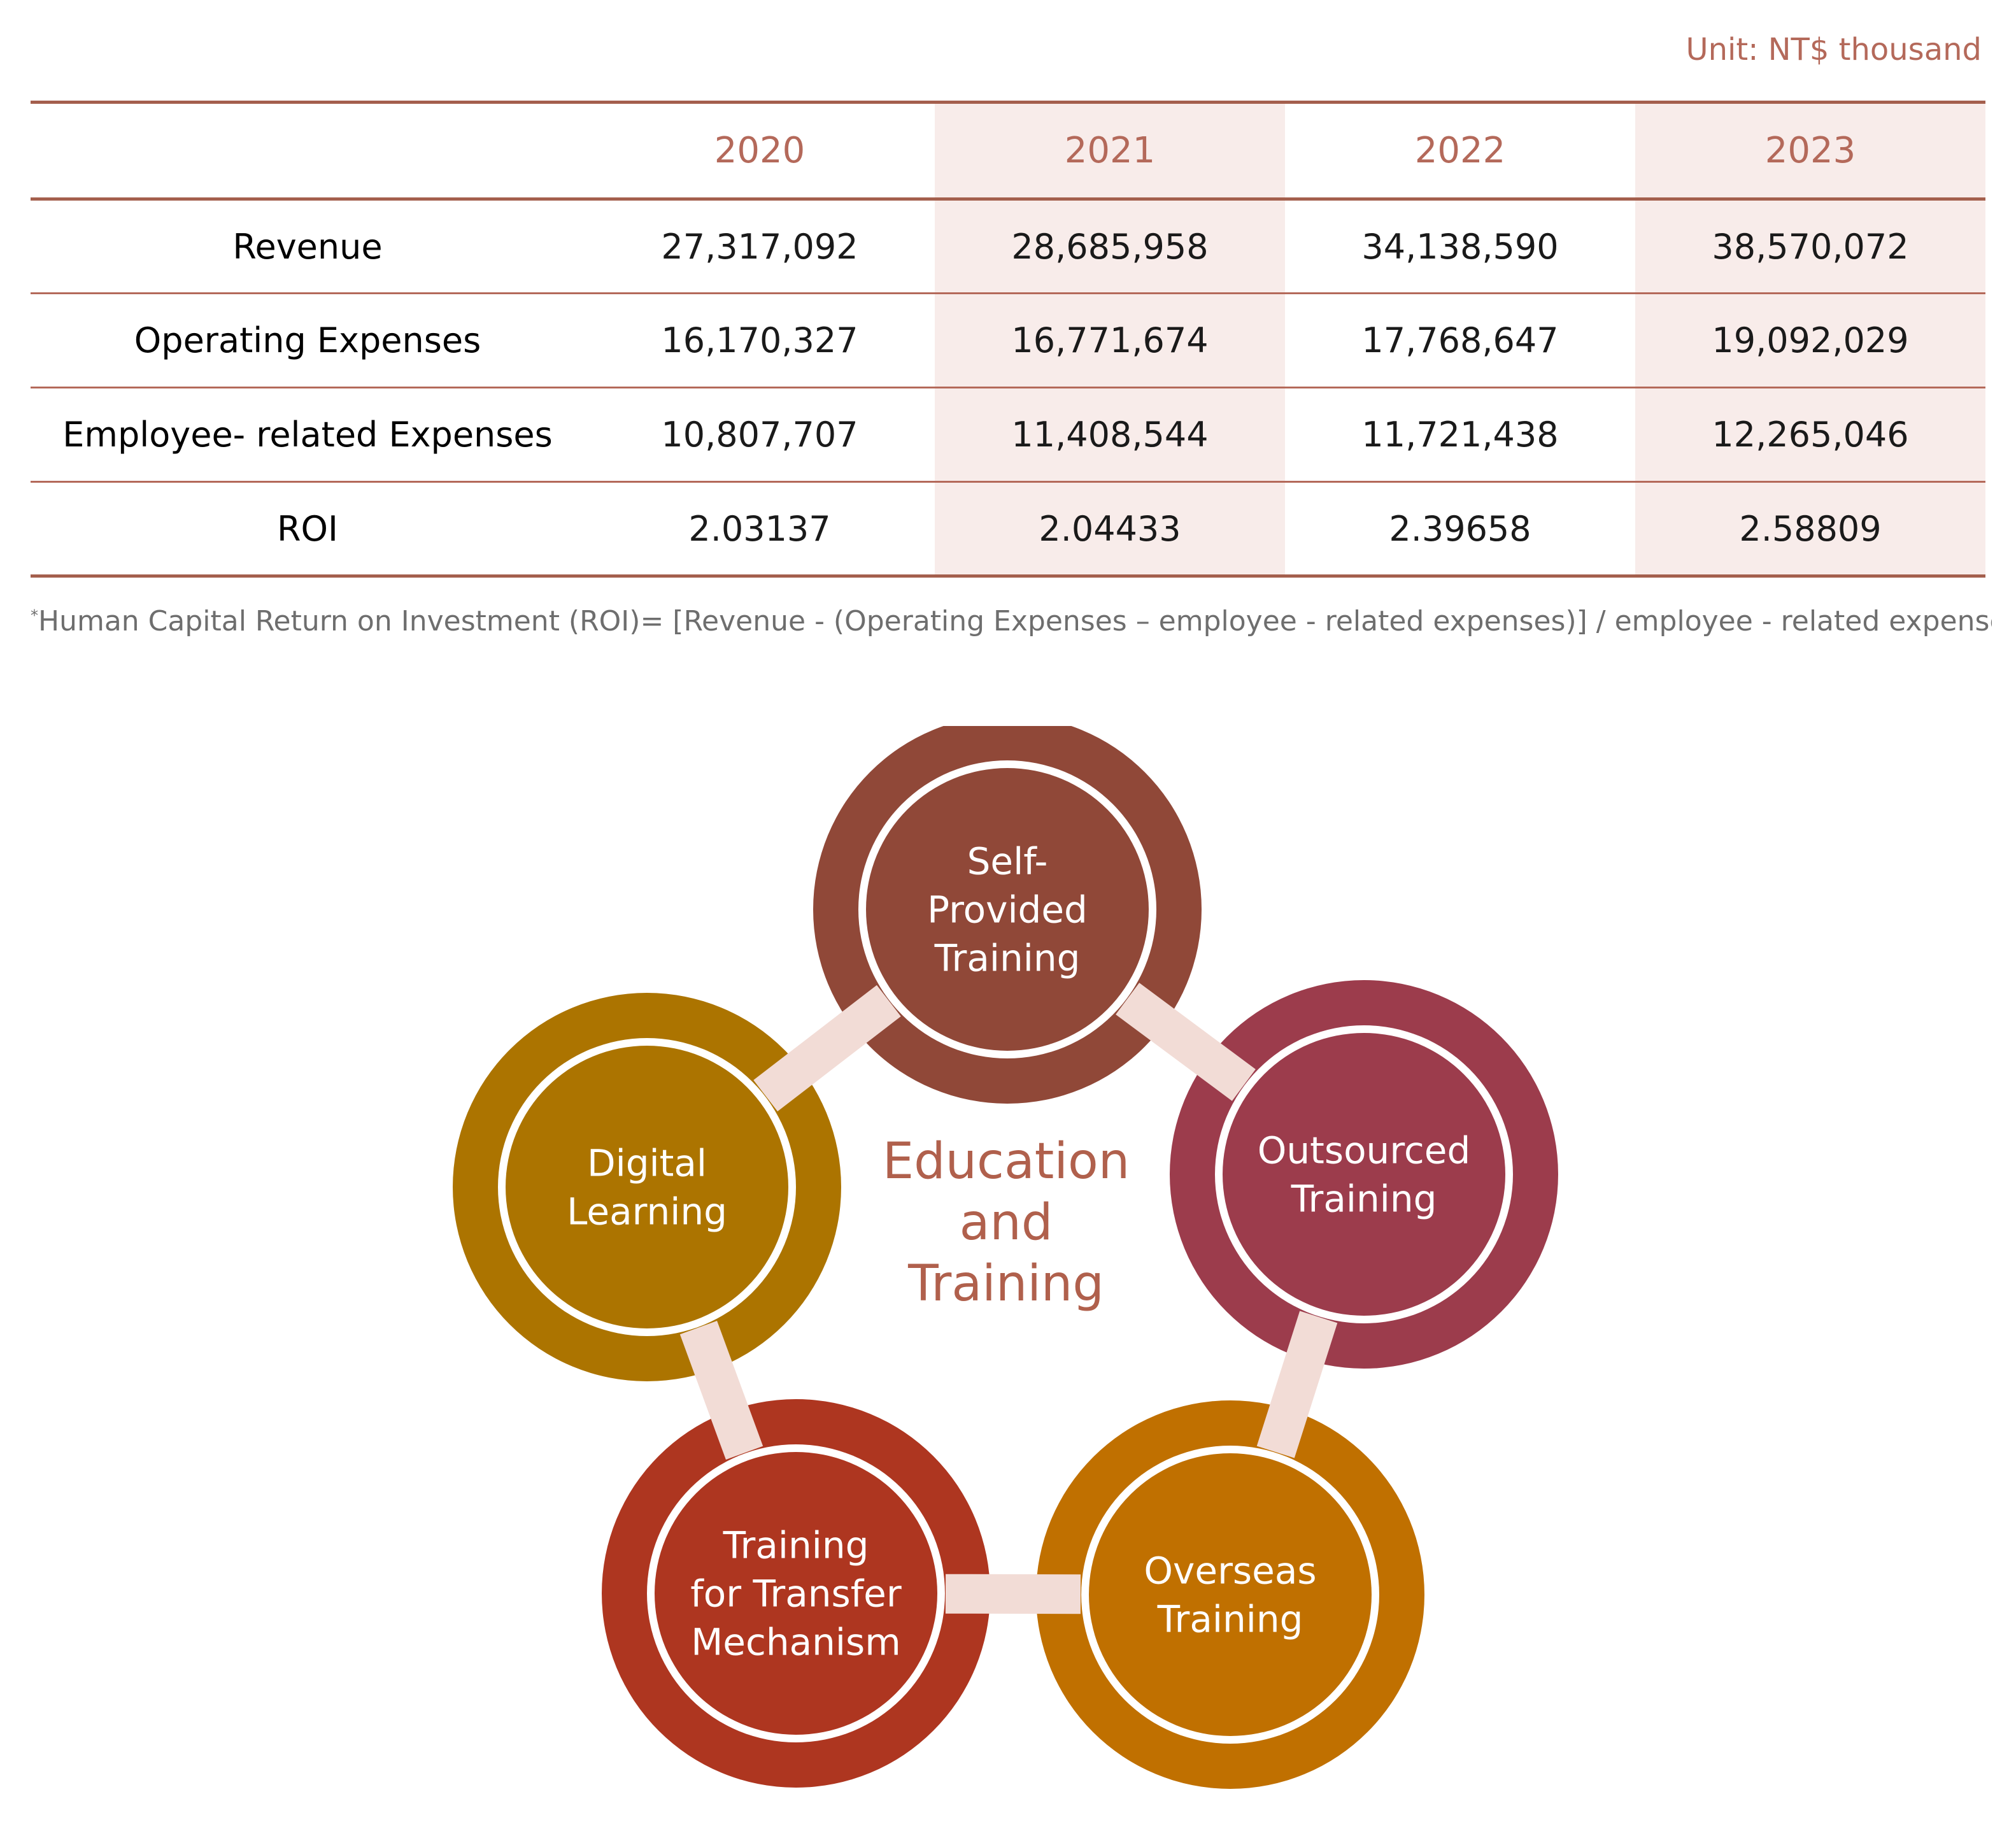  I want to click on transfer-mechanism-training-node: Training for Transfer Mechanism, so click(796, 1594).